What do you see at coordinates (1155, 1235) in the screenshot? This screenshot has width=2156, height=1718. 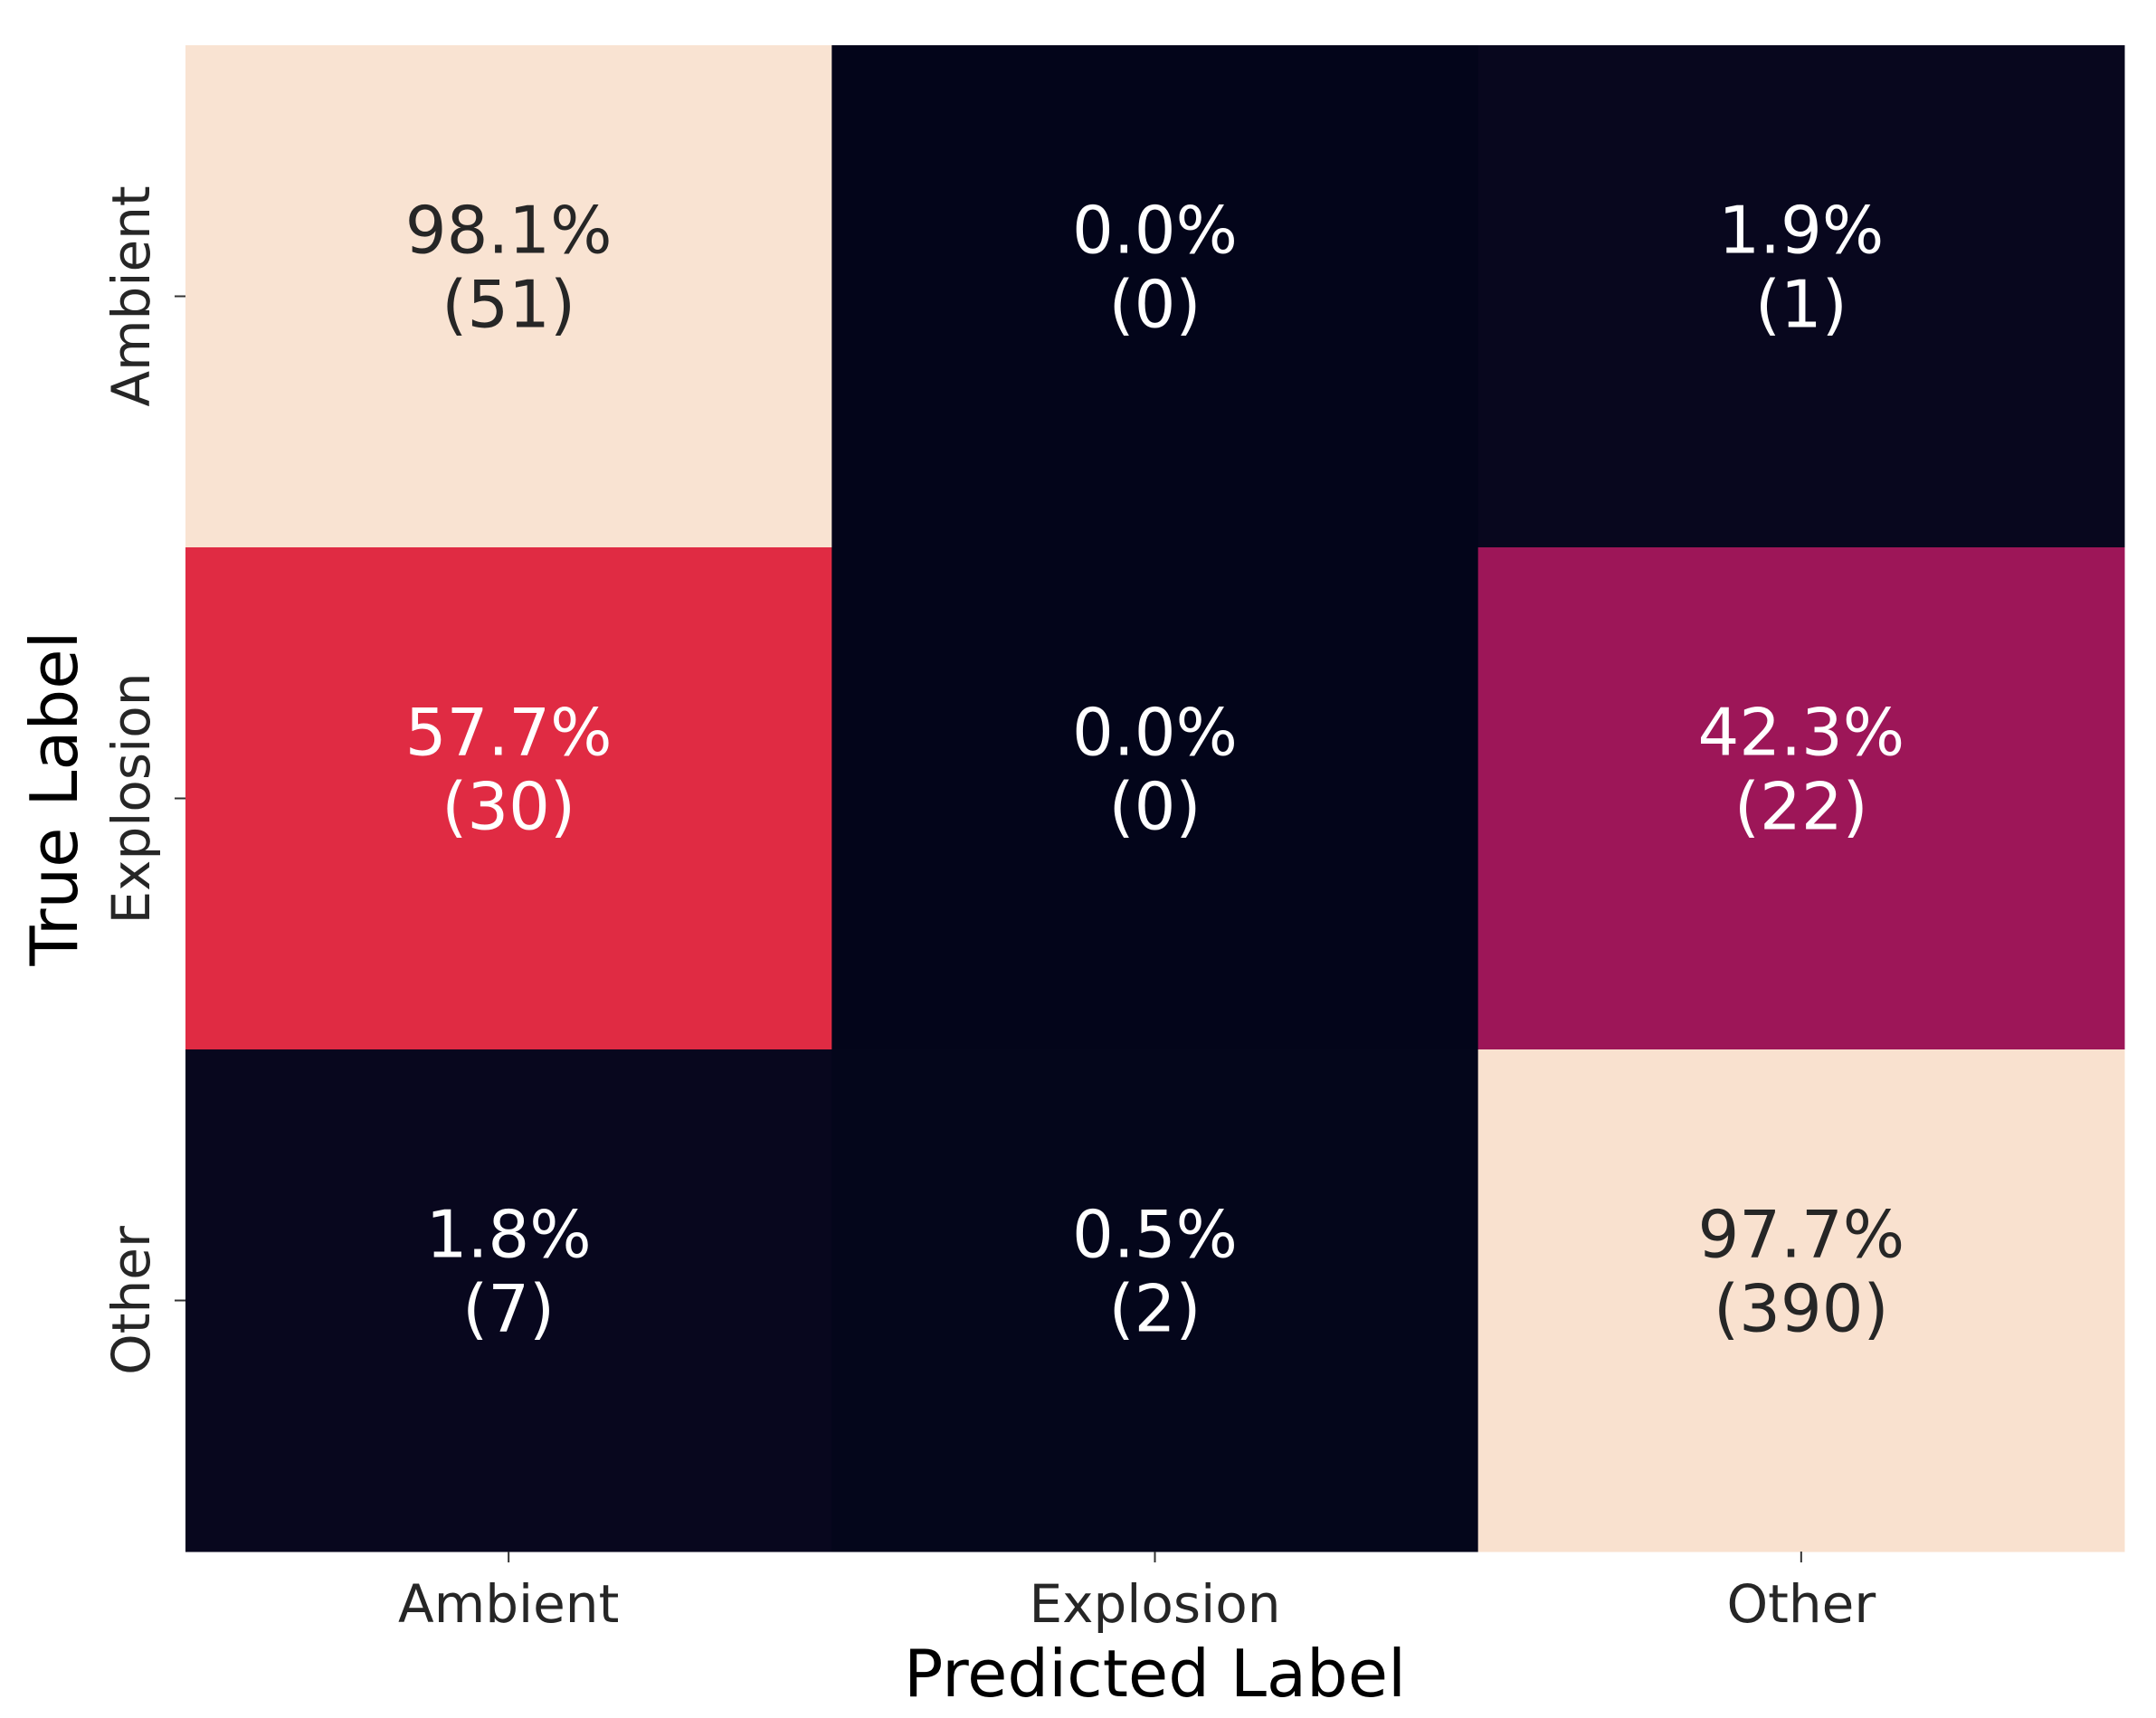 I see `cell-percent-label: 0.5%` at bounding box center [1155, 1235].